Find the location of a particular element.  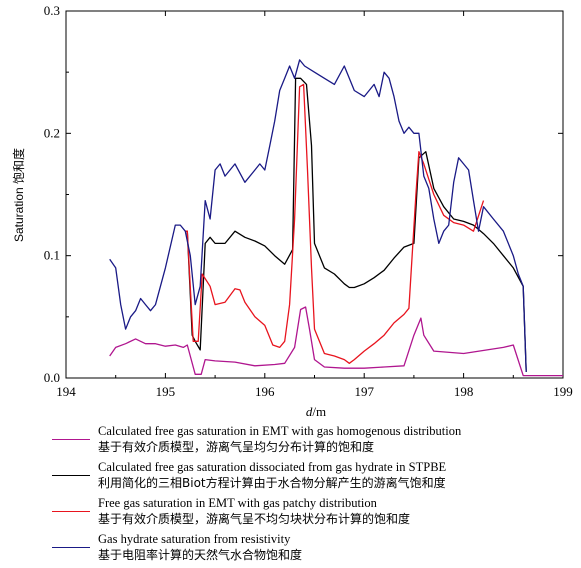

legend-label-homogenous-zh: 基于有效介质模型，游离气呈均匀分布计算的饱和度 is located at coordinates (236, 447).